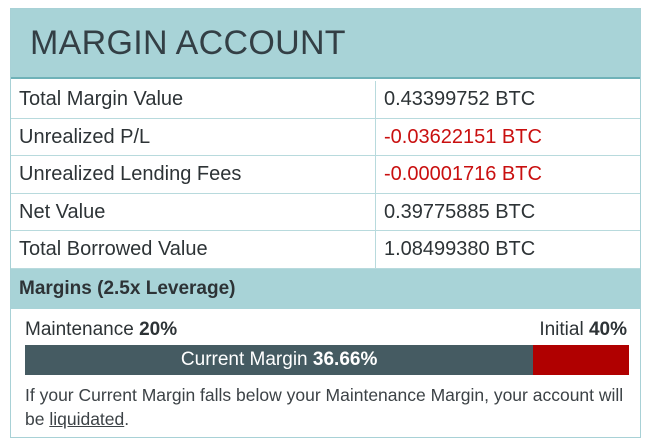  Describe the element at coordinates (345, 359) in the screenshot. I see `current-margin-percent: 36.66%` at that location.